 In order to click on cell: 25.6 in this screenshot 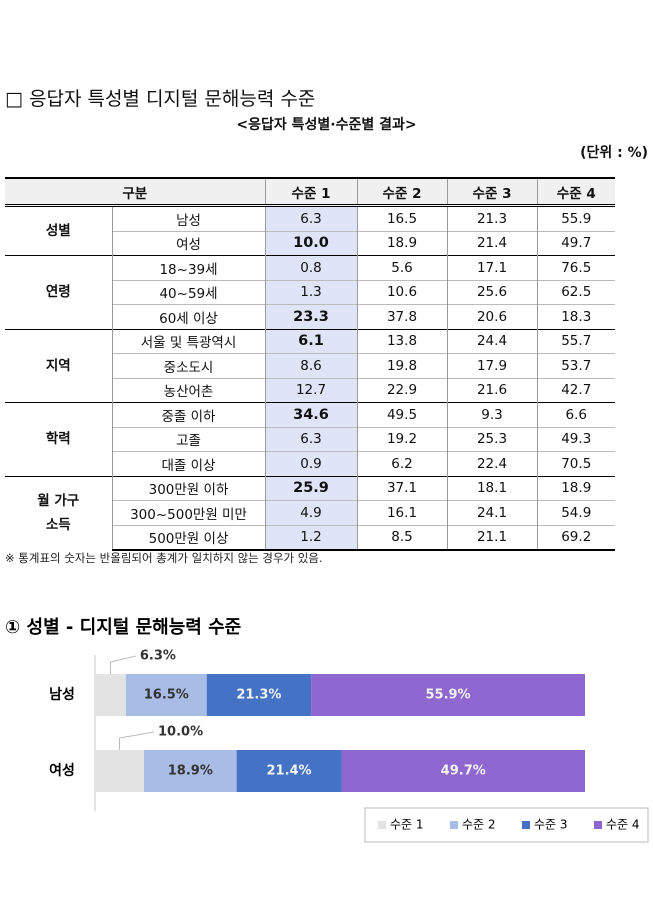, I will do `click(492, 292)`.